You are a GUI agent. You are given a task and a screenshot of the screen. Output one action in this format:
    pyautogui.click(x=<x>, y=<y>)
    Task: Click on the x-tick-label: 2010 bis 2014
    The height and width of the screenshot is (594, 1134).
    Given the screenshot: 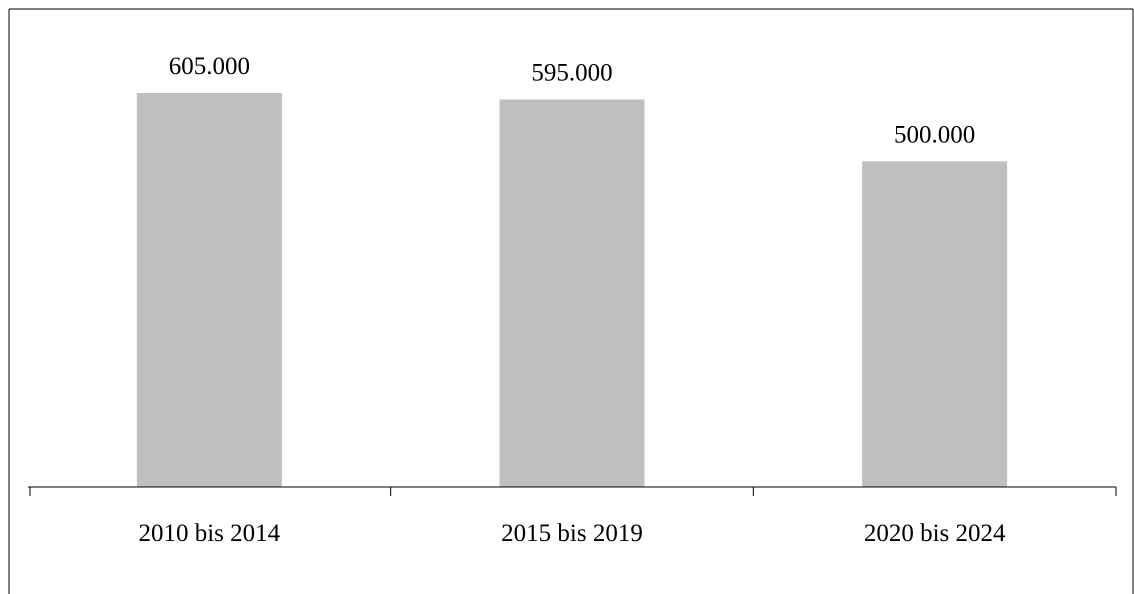 What is the action you would take?
    pyautogui.click(x=209, y=533)
    